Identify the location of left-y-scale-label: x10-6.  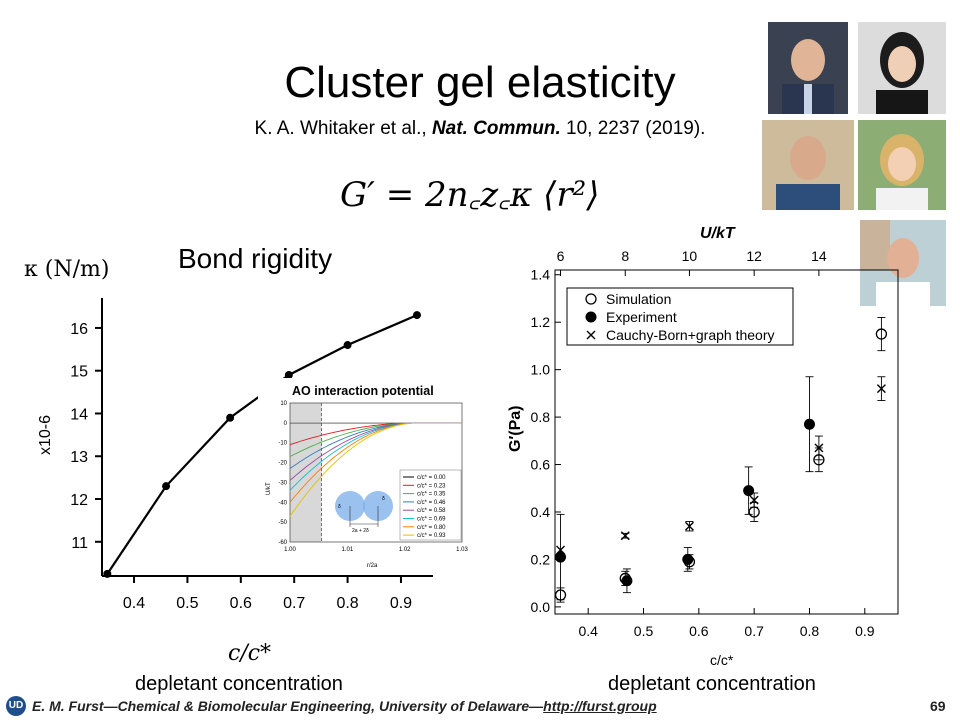
(45, 435).